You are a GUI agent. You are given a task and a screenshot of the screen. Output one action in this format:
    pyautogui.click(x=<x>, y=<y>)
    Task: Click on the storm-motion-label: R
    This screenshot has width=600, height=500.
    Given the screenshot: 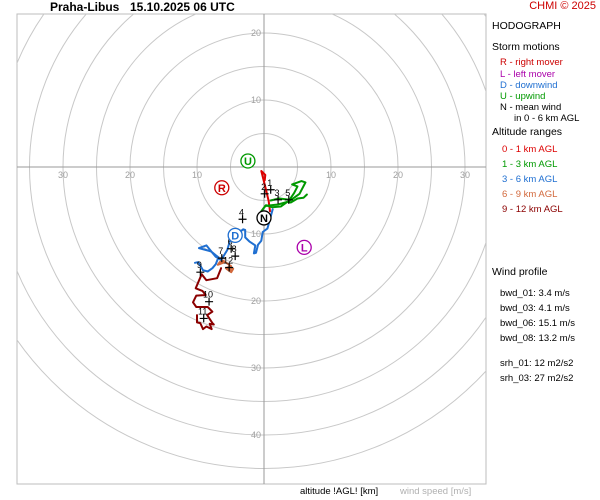 What is the action you would take?
    pyautogui.click(x=222, y=189)
    